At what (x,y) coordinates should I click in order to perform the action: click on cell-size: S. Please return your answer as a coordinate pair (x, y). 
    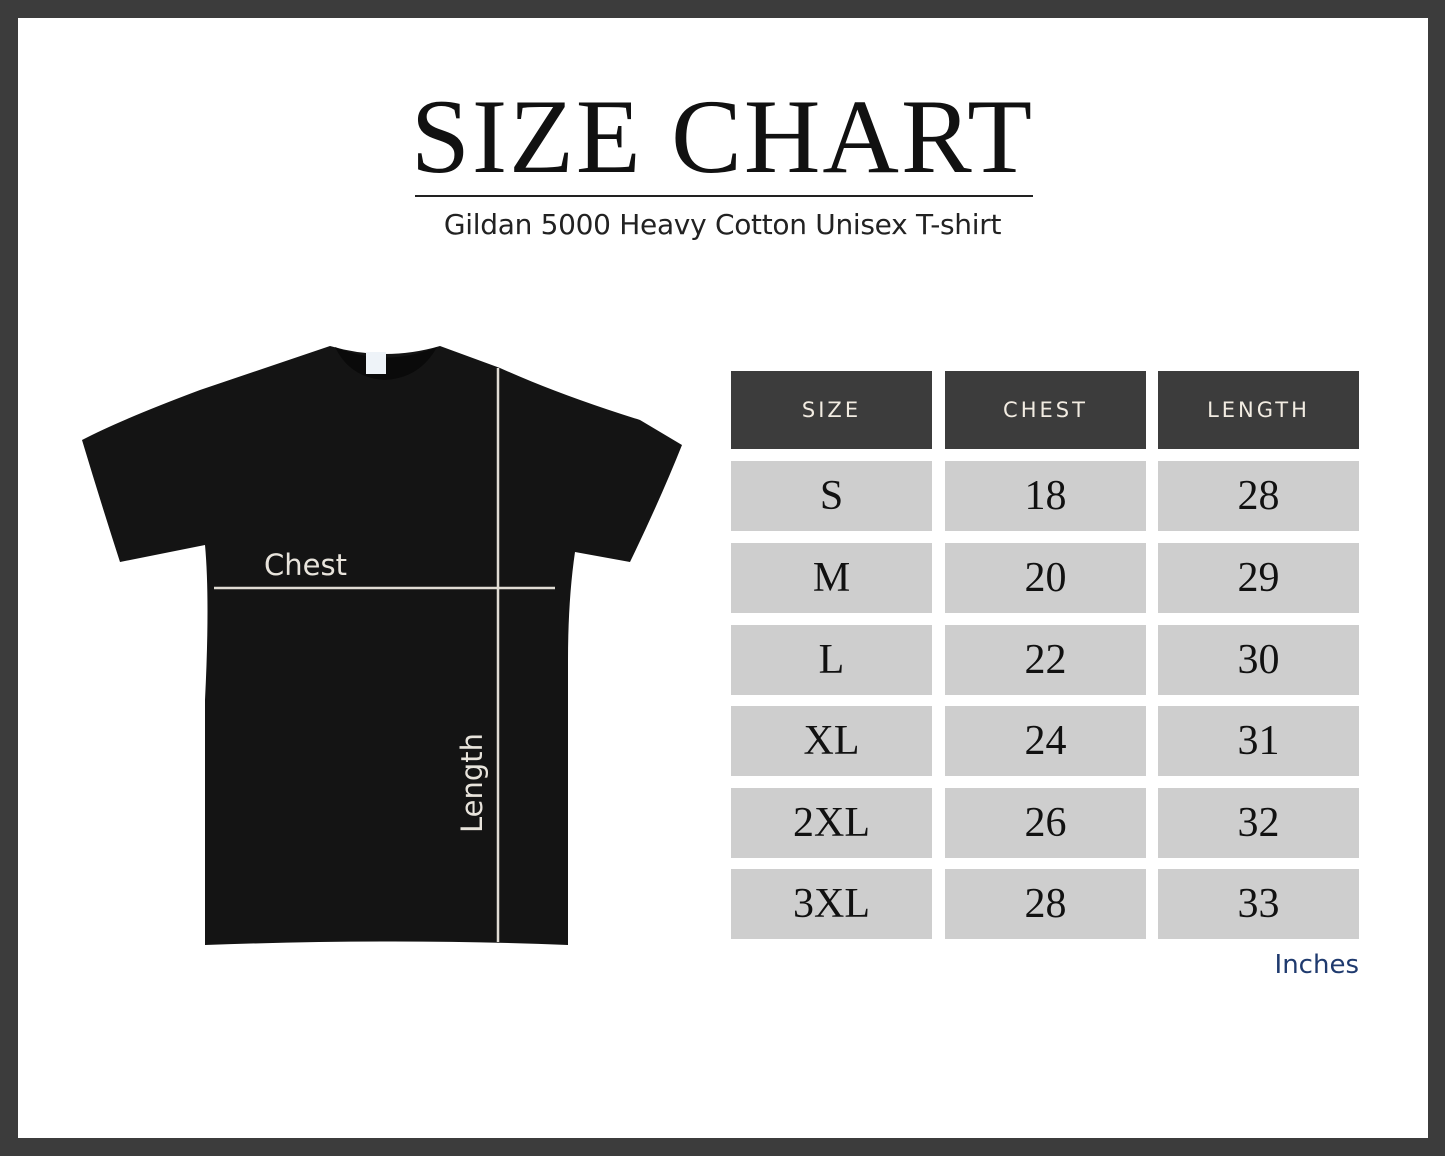
    Looking at the image, I should click on (831, 496).